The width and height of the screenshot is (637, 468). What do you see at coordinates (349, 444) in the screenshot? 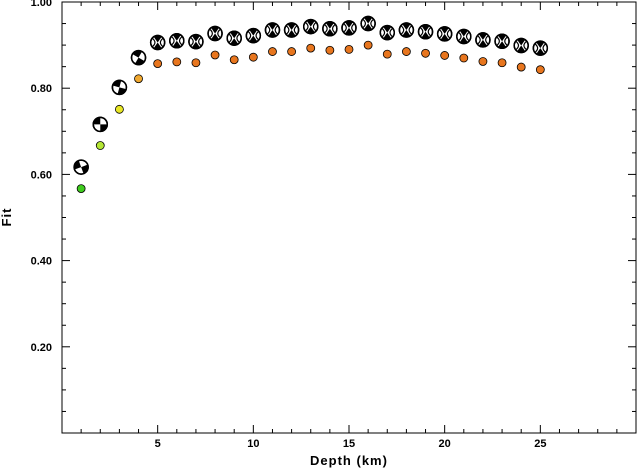
I see `x-tick-label: 15` at bounding box center [349, 444].